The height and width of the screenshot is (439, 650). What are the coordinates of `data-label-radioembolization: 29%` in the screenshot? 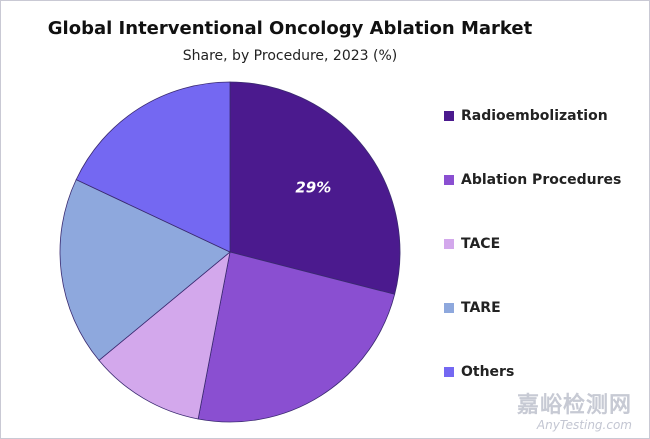 It's located at (313, 187).